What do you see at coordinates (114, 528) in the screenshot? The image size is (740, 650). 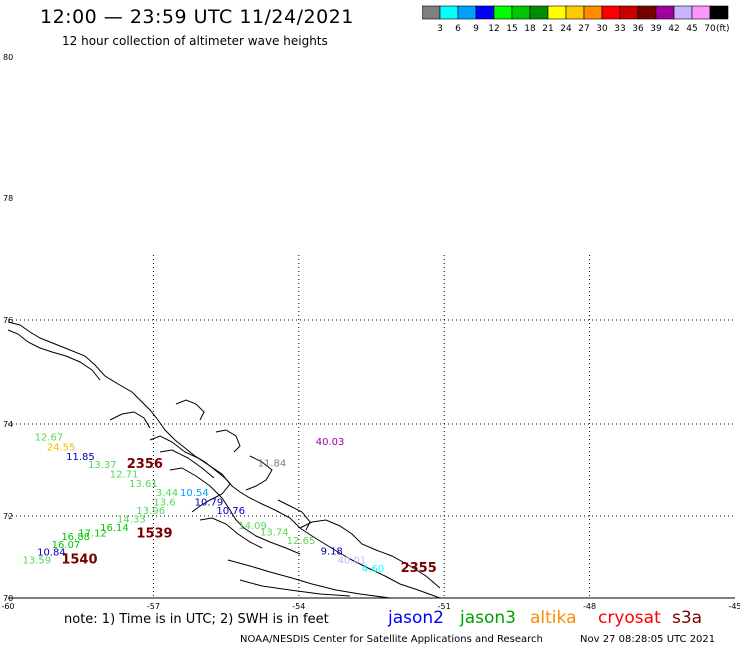 I see `wave-height-value: 16.14` at bounding box center [114, 528].